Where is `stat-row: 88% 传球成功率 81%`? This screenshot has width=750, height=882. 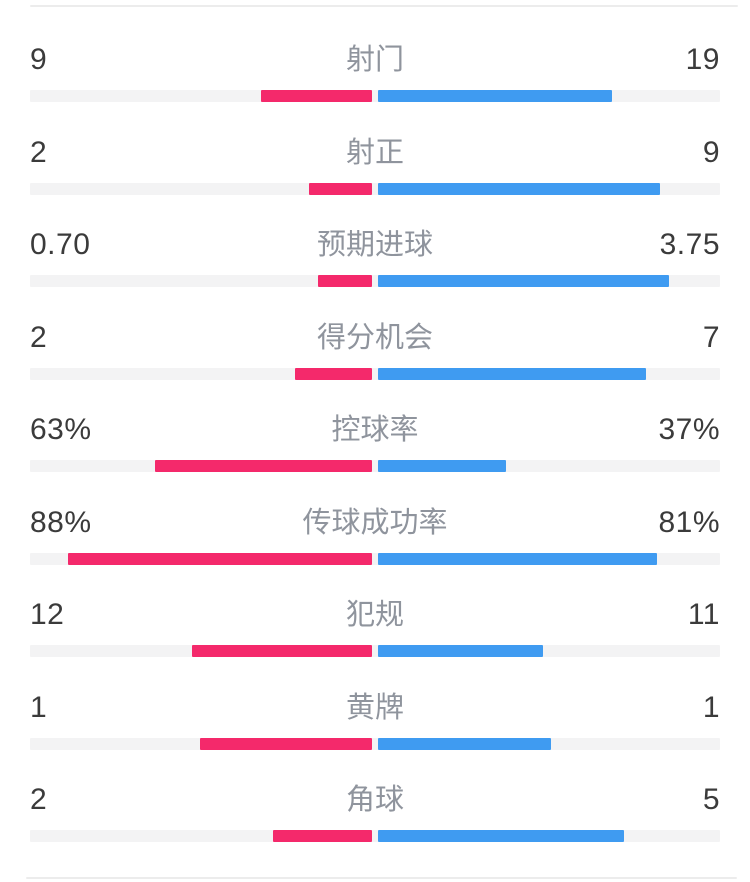
stat-row: 88% 传球成功率 81% is located at coordinates (375, 534).